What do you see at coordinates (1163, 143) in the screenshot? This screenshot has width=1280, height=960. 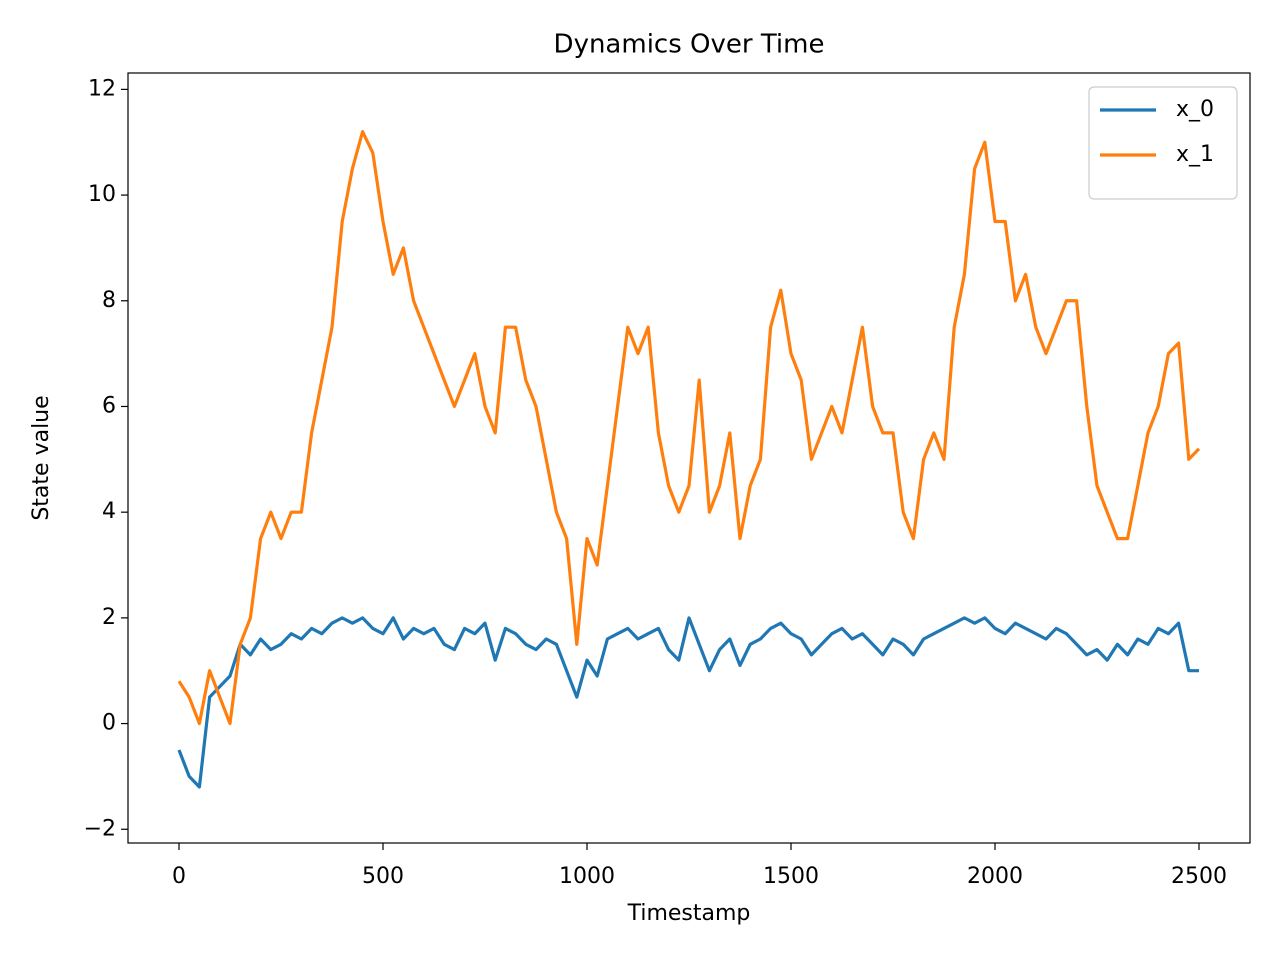 I see `legend-box` at bounding box center [1163, 143].